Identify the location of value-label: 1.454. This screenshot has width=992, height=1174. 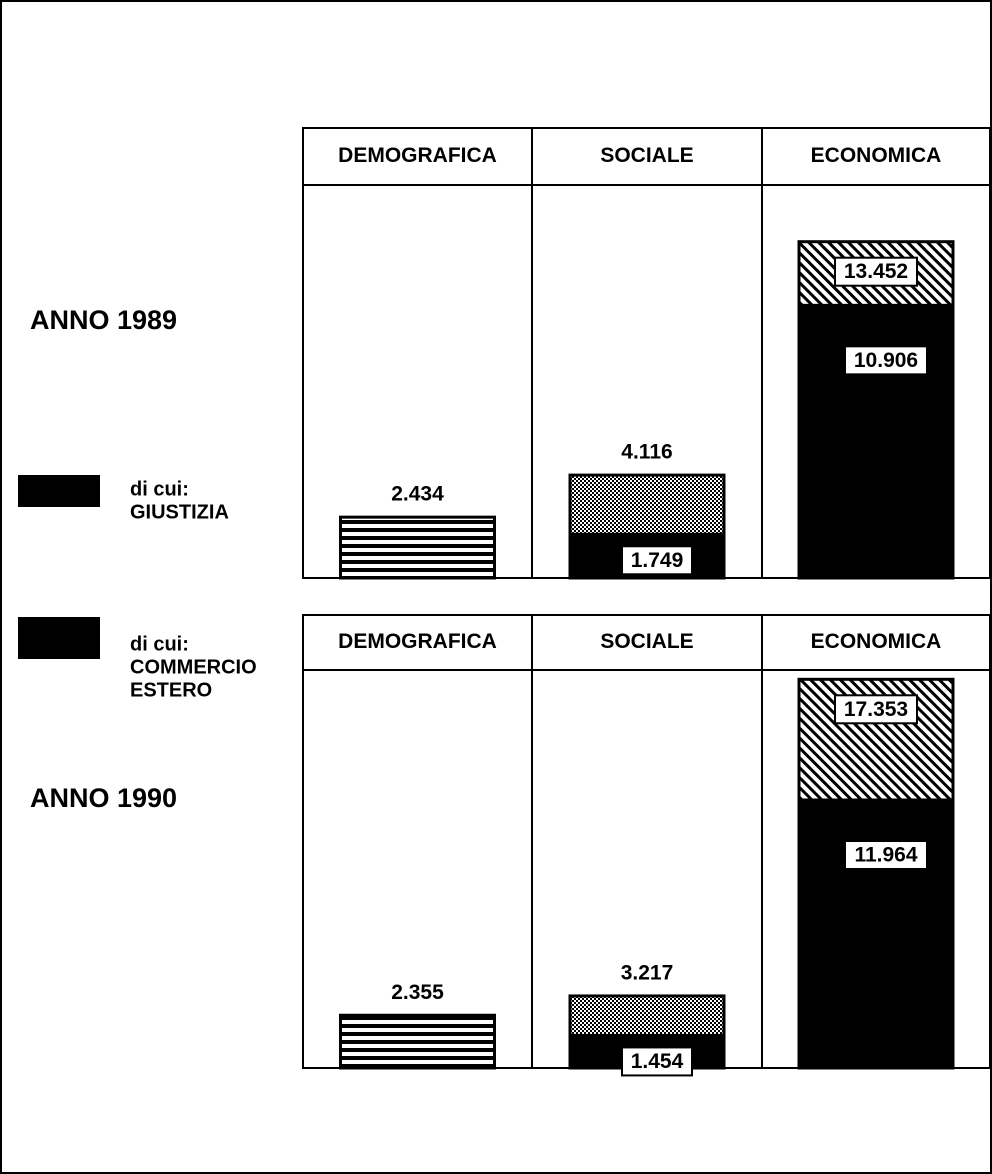
(657, 1061).